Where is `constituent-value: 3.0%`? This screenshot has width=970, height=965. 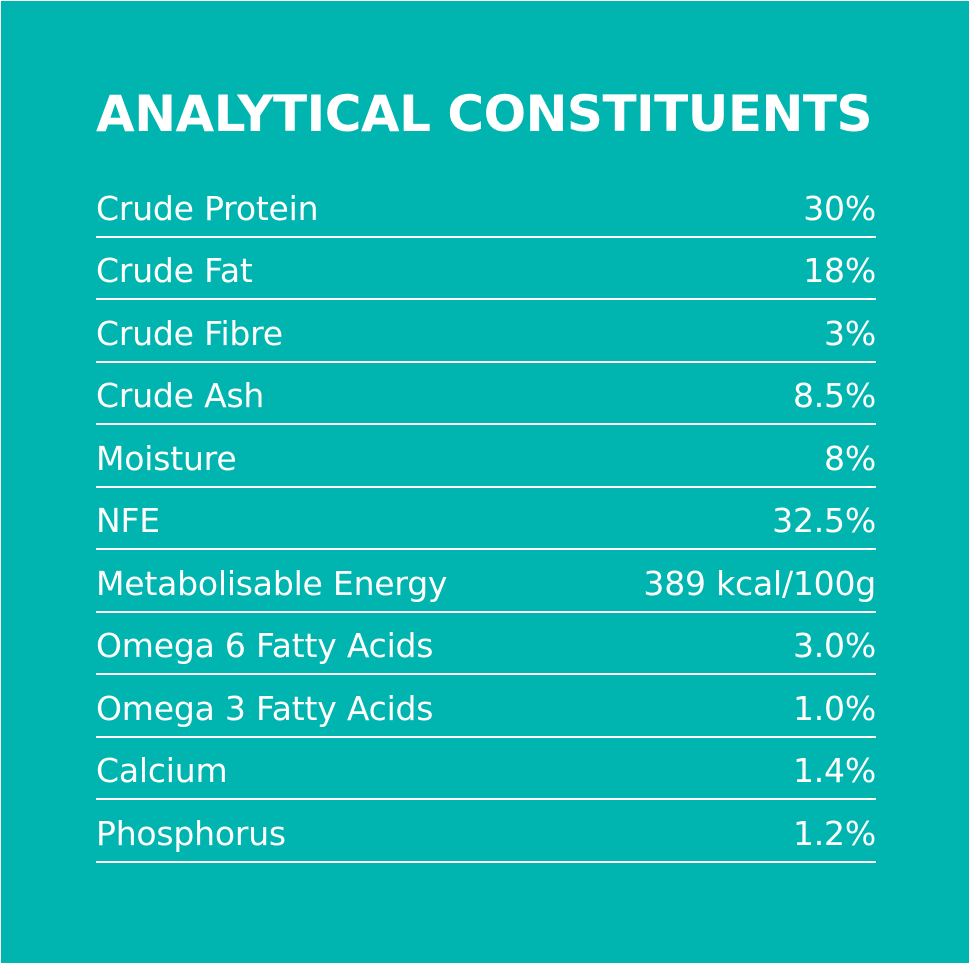 constituent-value: 3.0% is located at coordinates (834, 645).